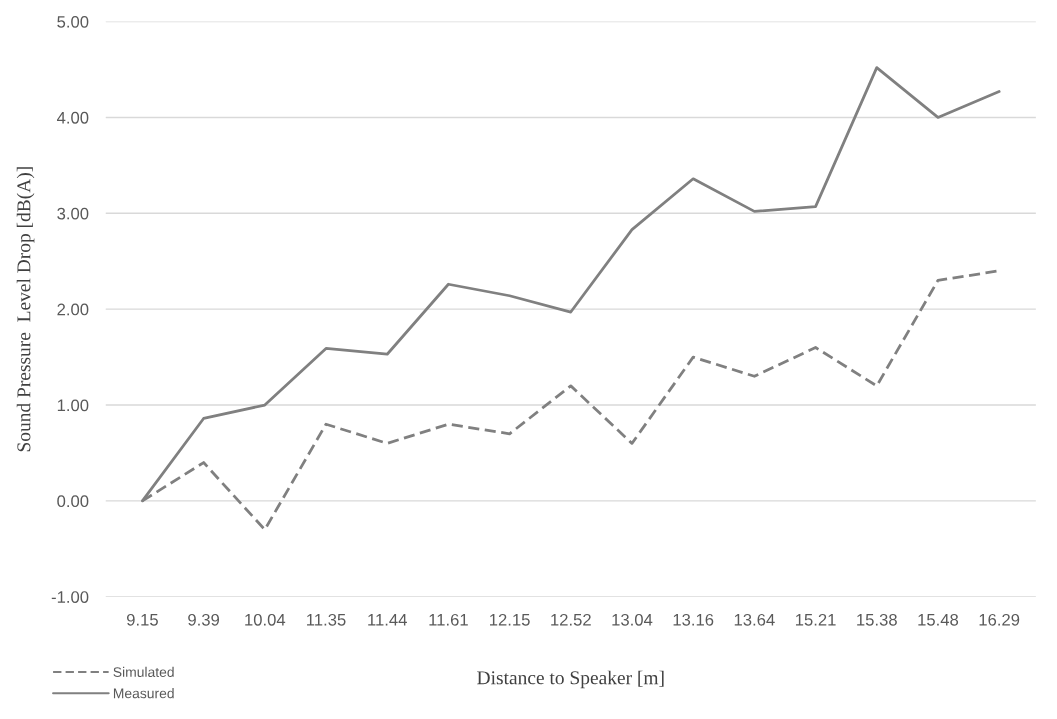 The height and width of the screenshot is (719, 1057). What do you see at coordinates (73, 309) in the screenshot?
I see `y-tick-label: 2.00` at bounding box center [73, 309].